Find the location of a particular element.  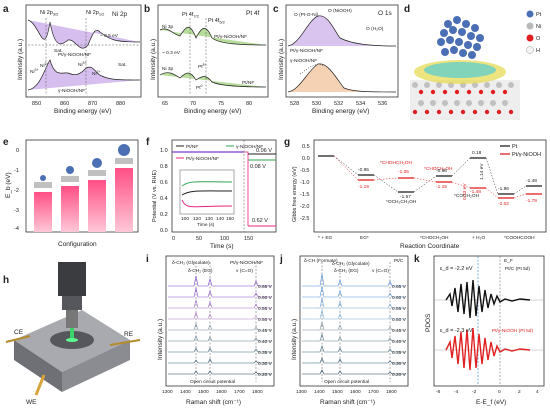

we-wire is located at coordinates (40, 385).